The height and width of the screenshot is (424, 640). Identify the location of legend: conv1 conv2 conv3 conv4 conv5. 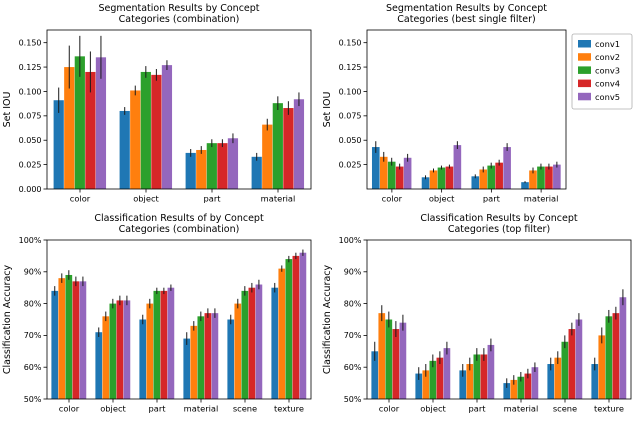
(602, 71).